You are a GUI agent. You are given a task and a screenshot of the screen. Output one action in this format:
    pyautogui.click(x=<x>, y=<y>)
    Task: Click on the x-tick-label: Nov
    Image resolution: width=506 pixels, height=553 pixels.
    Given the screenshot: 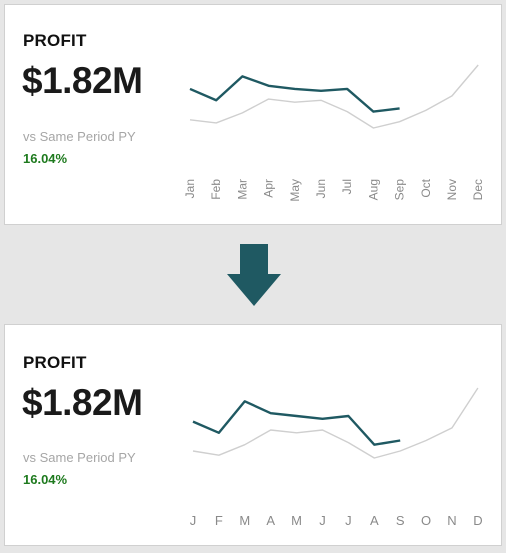 What is the action you would take?
    pyautogui.click(x=452, y=189)
    